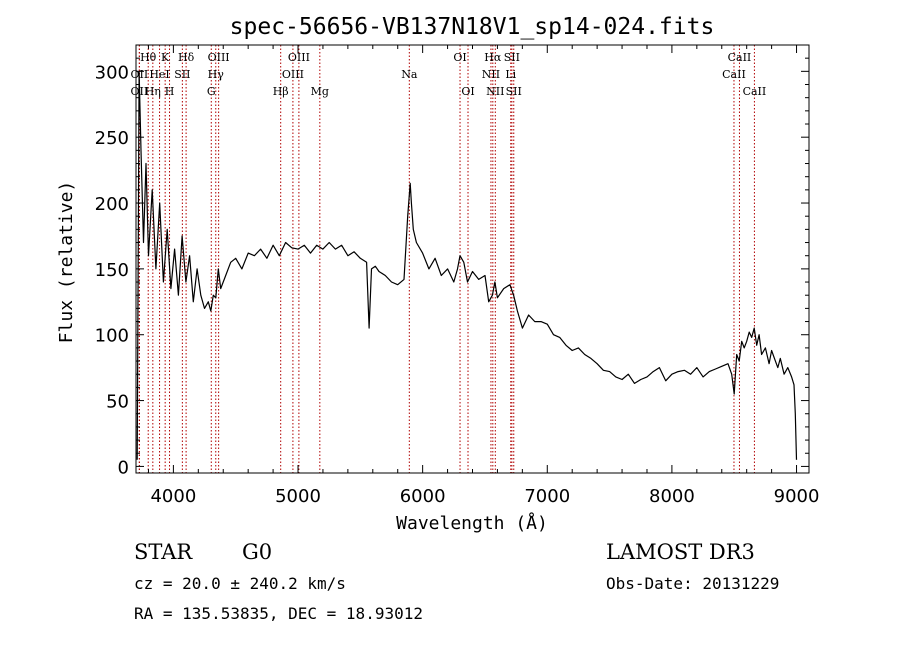  I want to click on x-tick-label: 5000, so click(298, 496).